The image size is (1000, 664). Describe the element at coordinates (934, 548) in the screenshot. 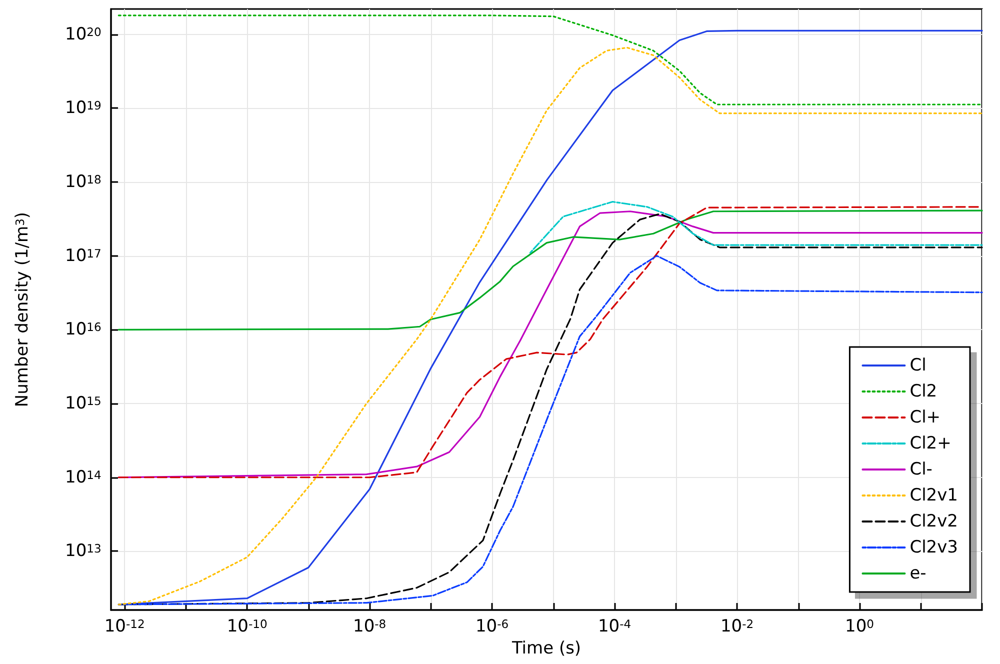

I see `legend-label: Cl2v3` at that location.